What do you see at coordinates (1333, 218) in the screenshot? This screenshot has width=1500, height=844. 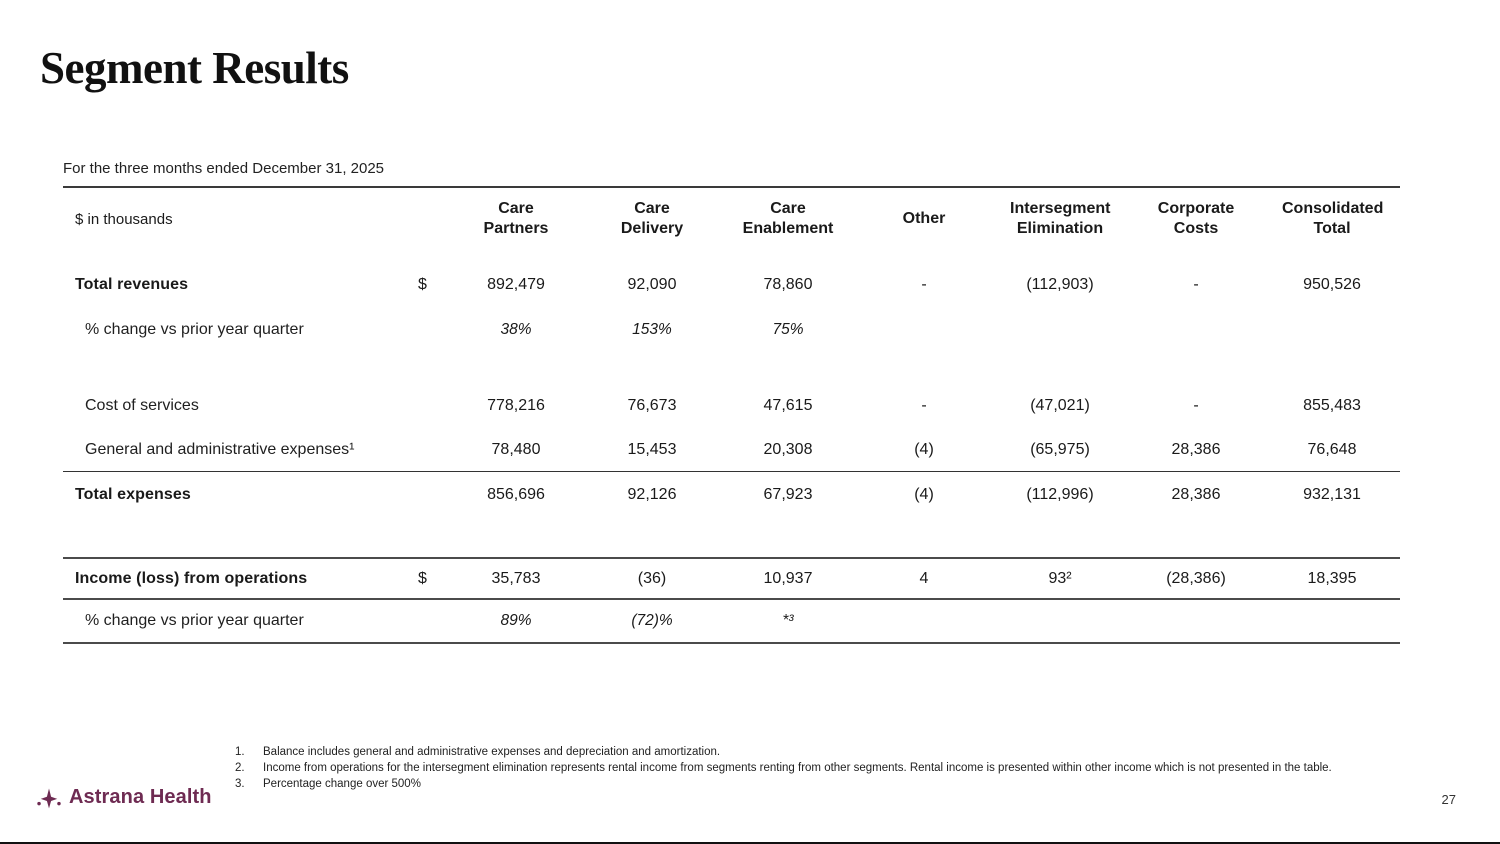 I see `column-header-consolidated-total: Consolidated Total` at bounding box center [1333, 218].